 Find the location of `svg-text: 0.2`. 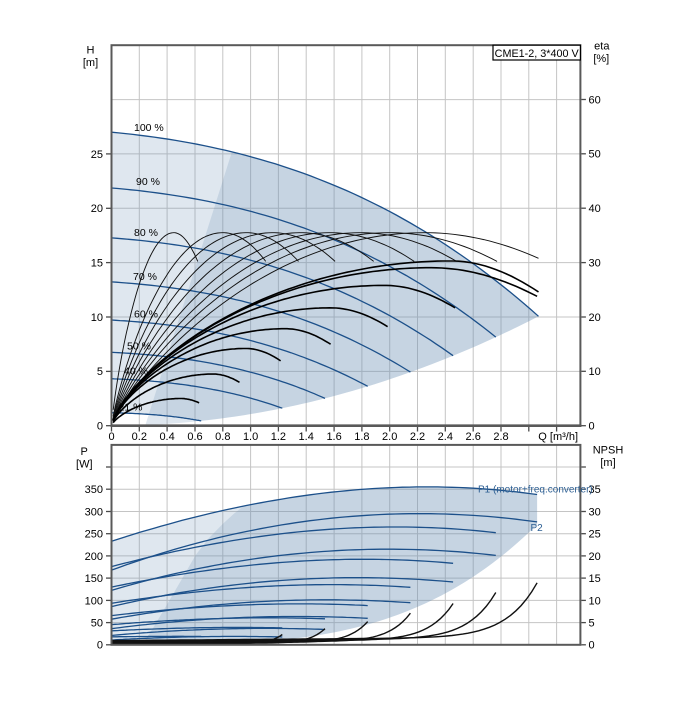

svg-text: 0.2 is located at coordinates (139, 437).